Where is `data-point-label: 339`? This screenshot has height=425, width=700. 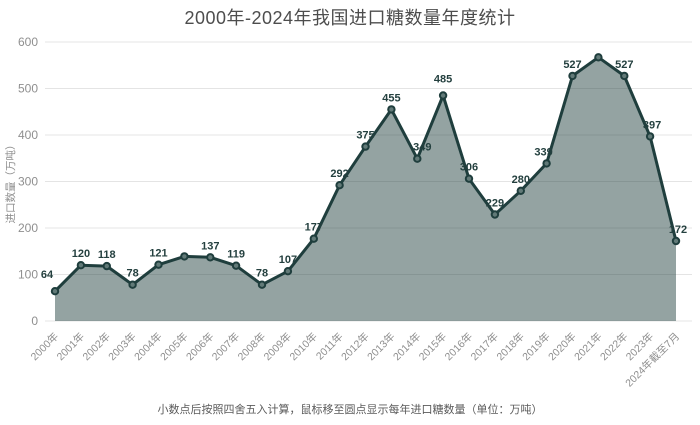
data-point-label: 339 is located at coordinates (543, 152).